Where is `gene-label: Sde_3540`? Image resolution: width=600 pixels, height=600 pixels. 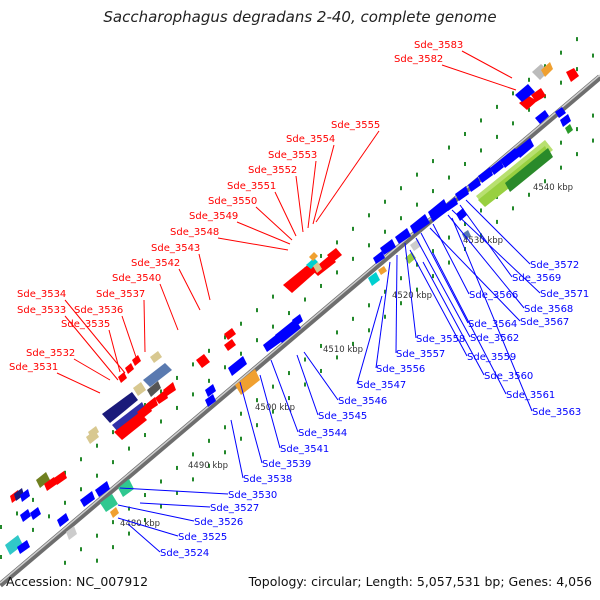
gene-label: Sde_3540 is located at coordinates (136, 278).